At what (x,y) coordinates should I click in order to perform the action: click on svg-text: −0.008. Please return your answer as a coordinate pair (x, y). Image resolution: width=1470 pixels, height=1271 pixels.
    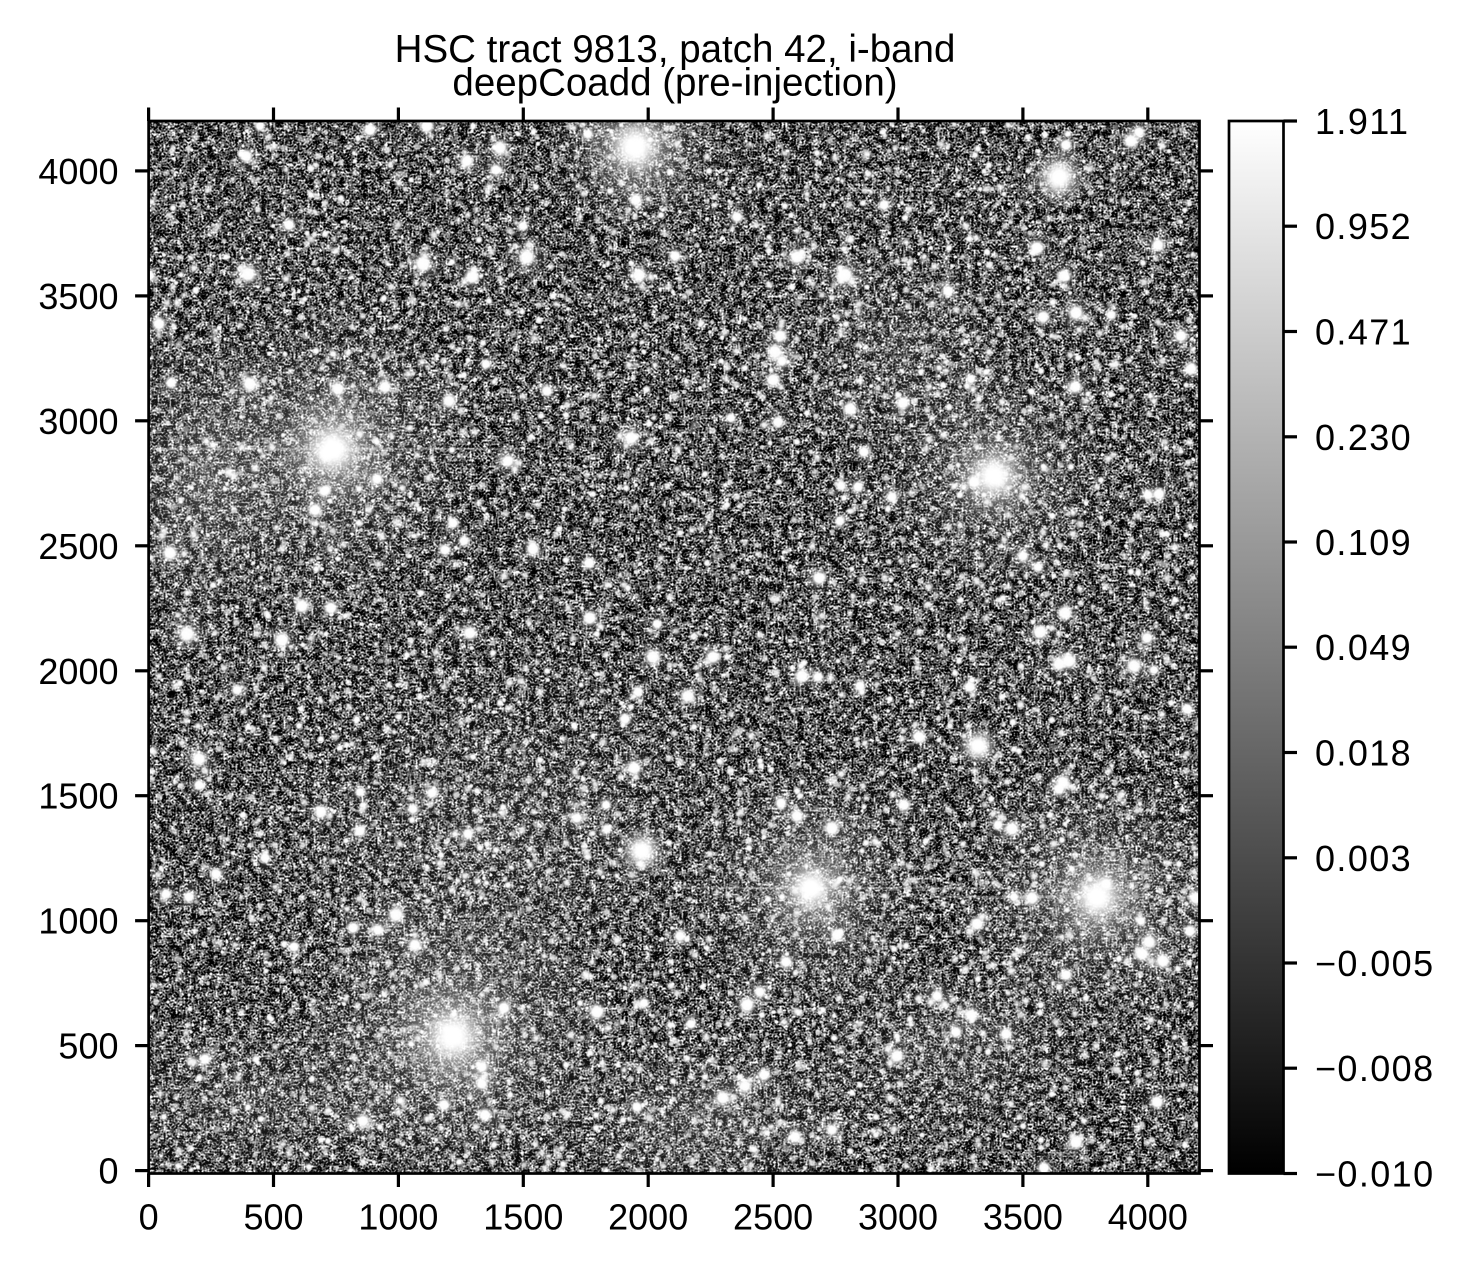
    Looking at the image, I should click on (1375, 1068).